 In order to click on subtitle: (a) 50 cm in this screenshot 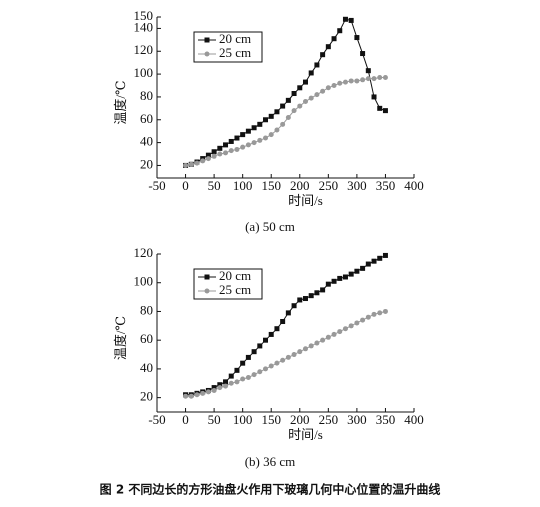, I will do `click(270, 226)`.